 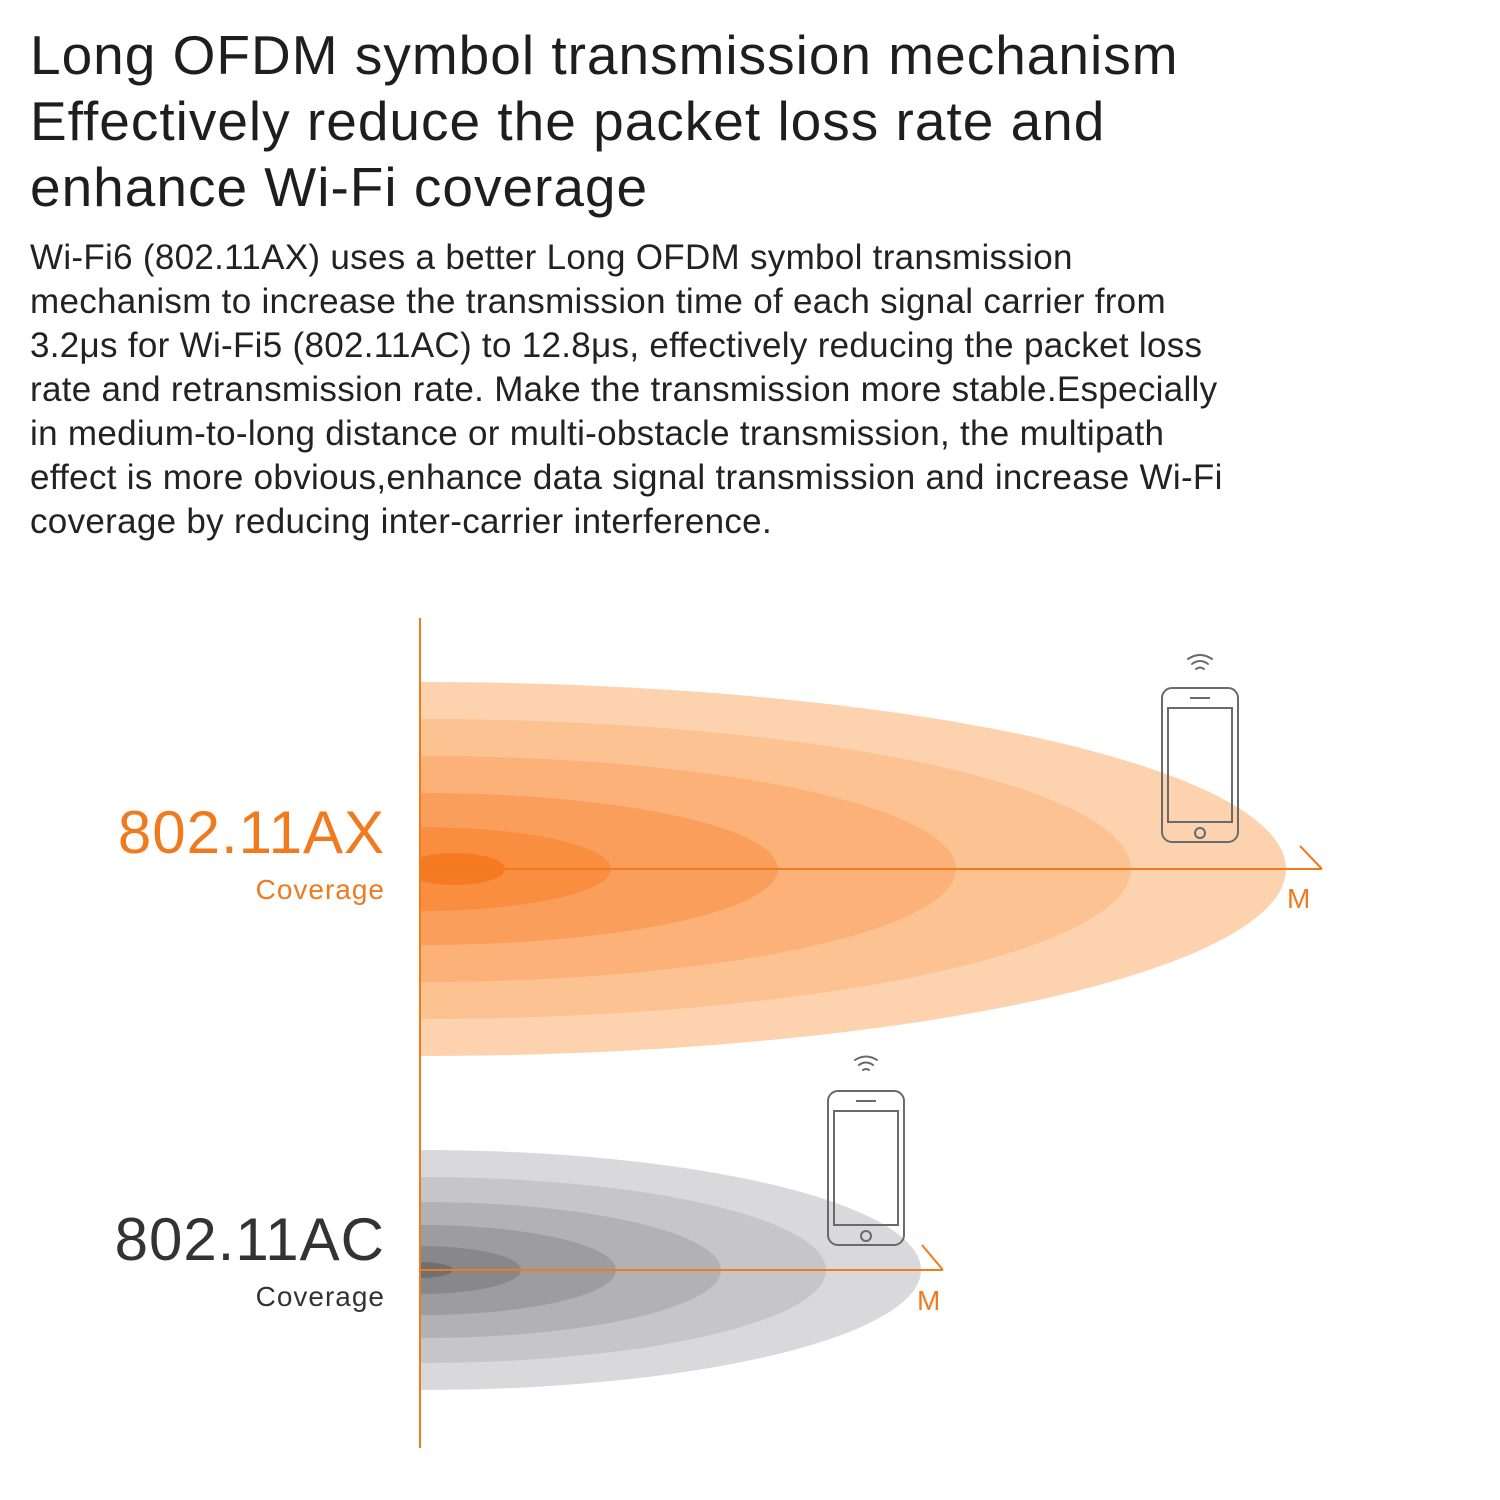 What do you see at coordinates (1311, 857) in the screenshot?
I see `ax-axis-arrow` at bounding box center [1311, 857].